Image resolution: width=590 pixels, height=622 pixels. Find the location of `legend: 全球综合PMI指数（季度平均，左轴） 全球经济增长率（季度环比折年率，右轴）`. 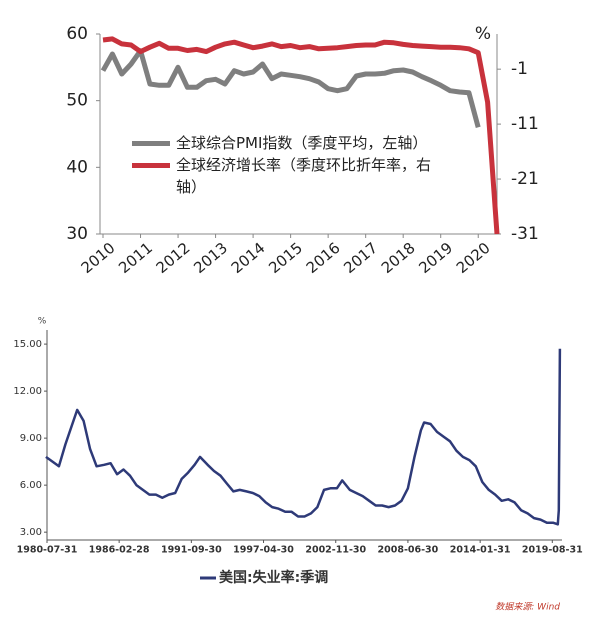

legend: 全球综合PMI指数（季度平均，左轴） 全球经济增长率（季度环比折年率，右轴） is located at coordinates (282, 165).